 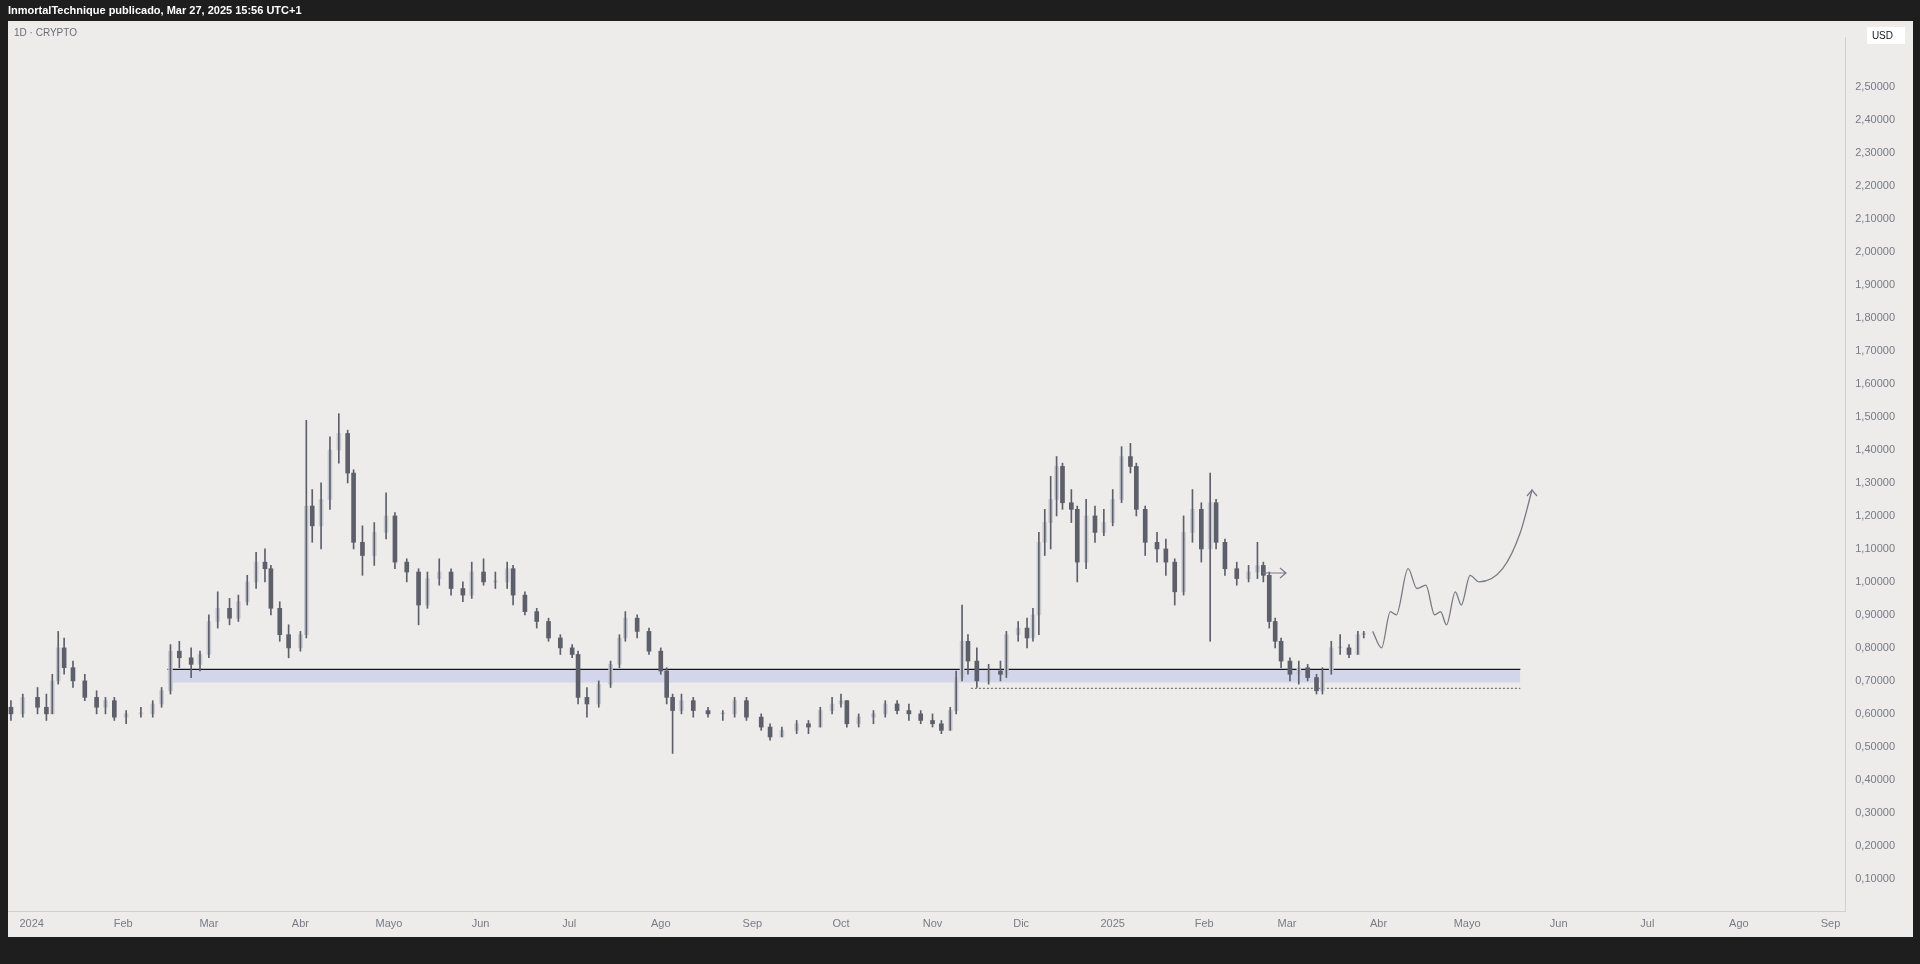 I want to click on text: InmortalTechnique publicado, Mar 27, 2025 15:56 UTC+1, so click(x=155, y=10).